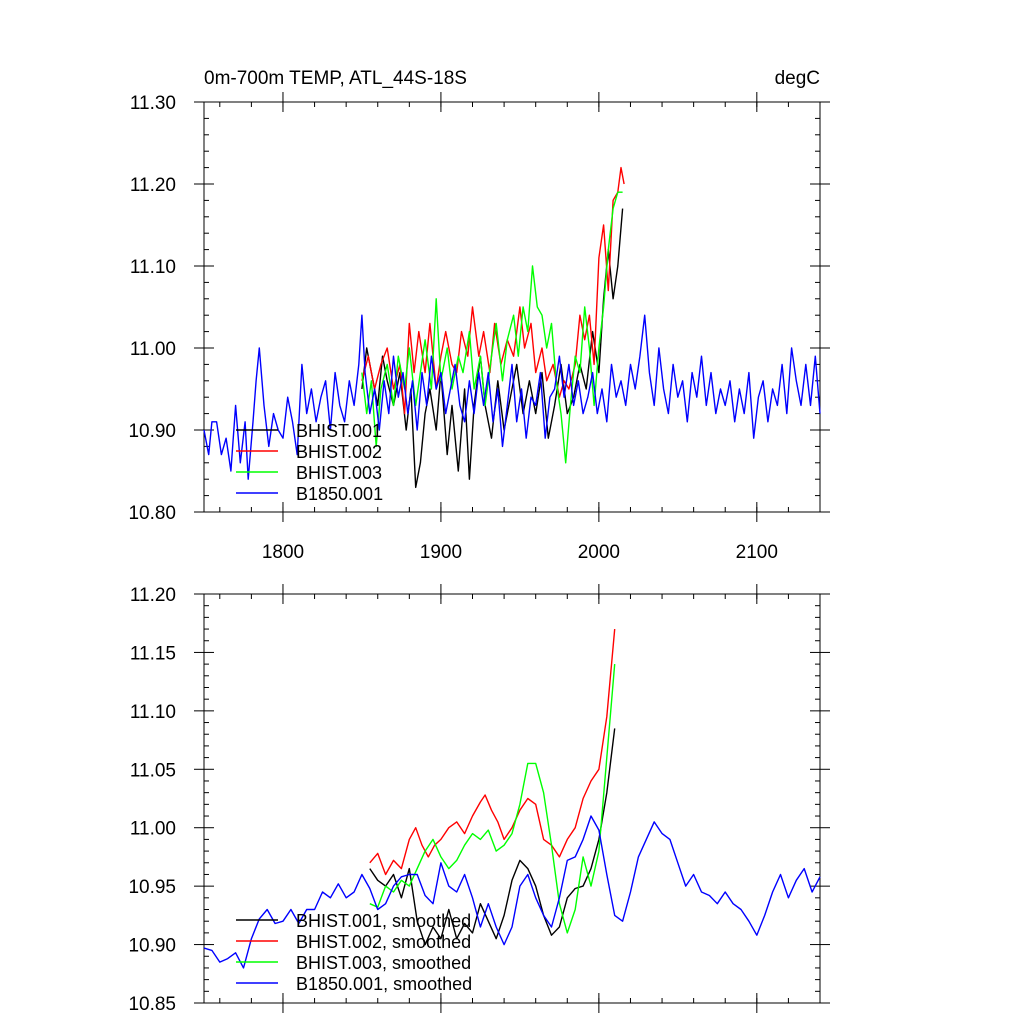 This screenshot has height=1024, width=1024. I want to click on y-tick-label: 10.95, so click(152, 887).